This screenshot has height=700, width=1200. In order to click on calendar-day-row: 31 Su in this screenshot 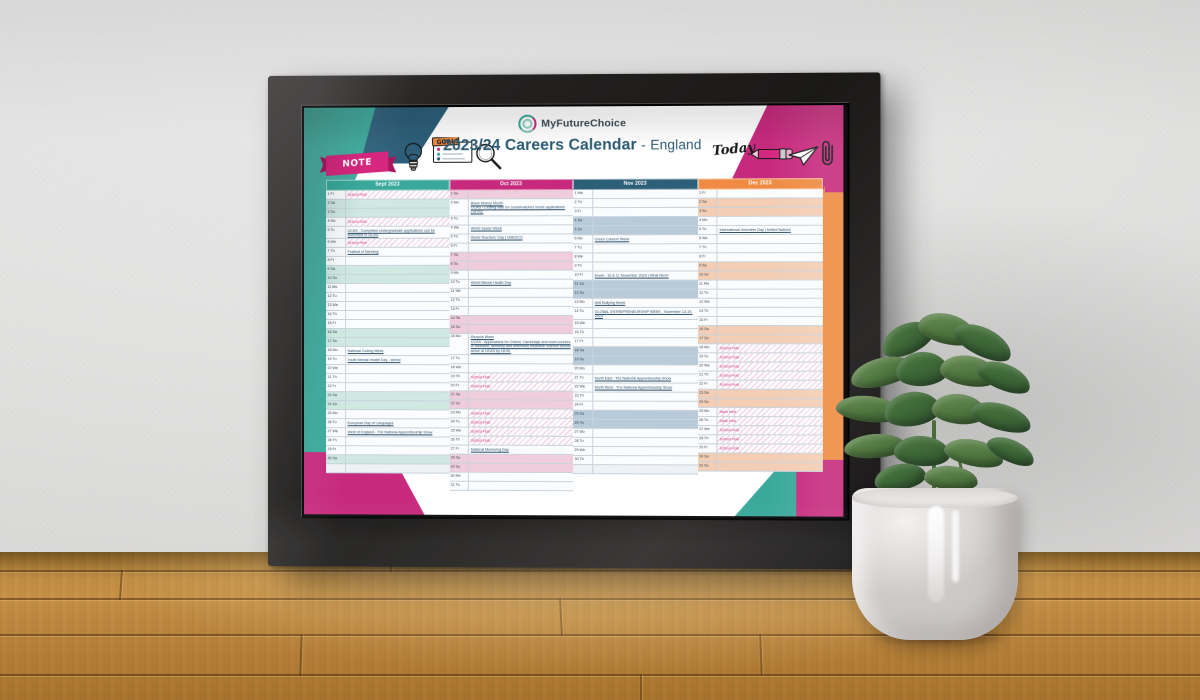, I will do `click(760, 467)`.